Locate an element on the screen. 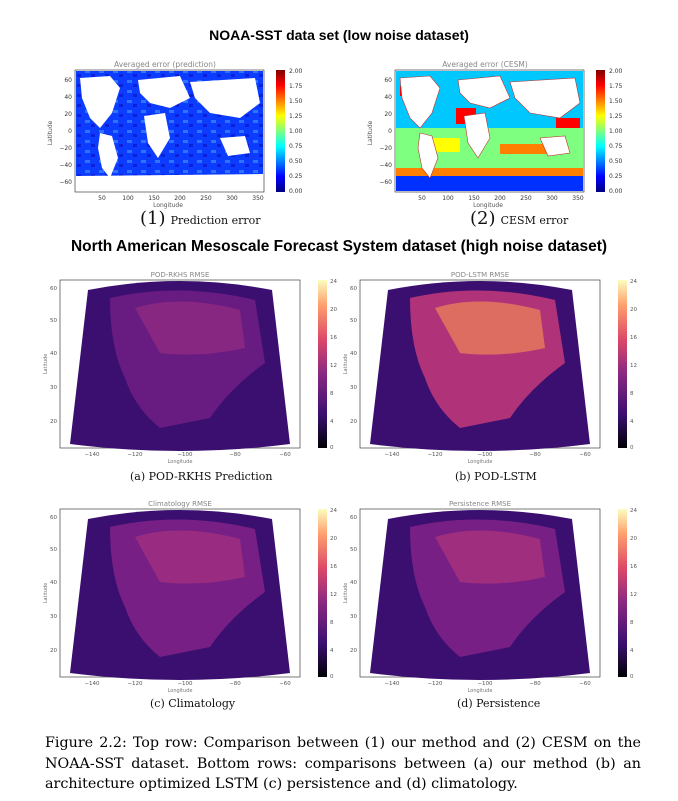  svg-text: −40 is located at coordinates (385, 165).